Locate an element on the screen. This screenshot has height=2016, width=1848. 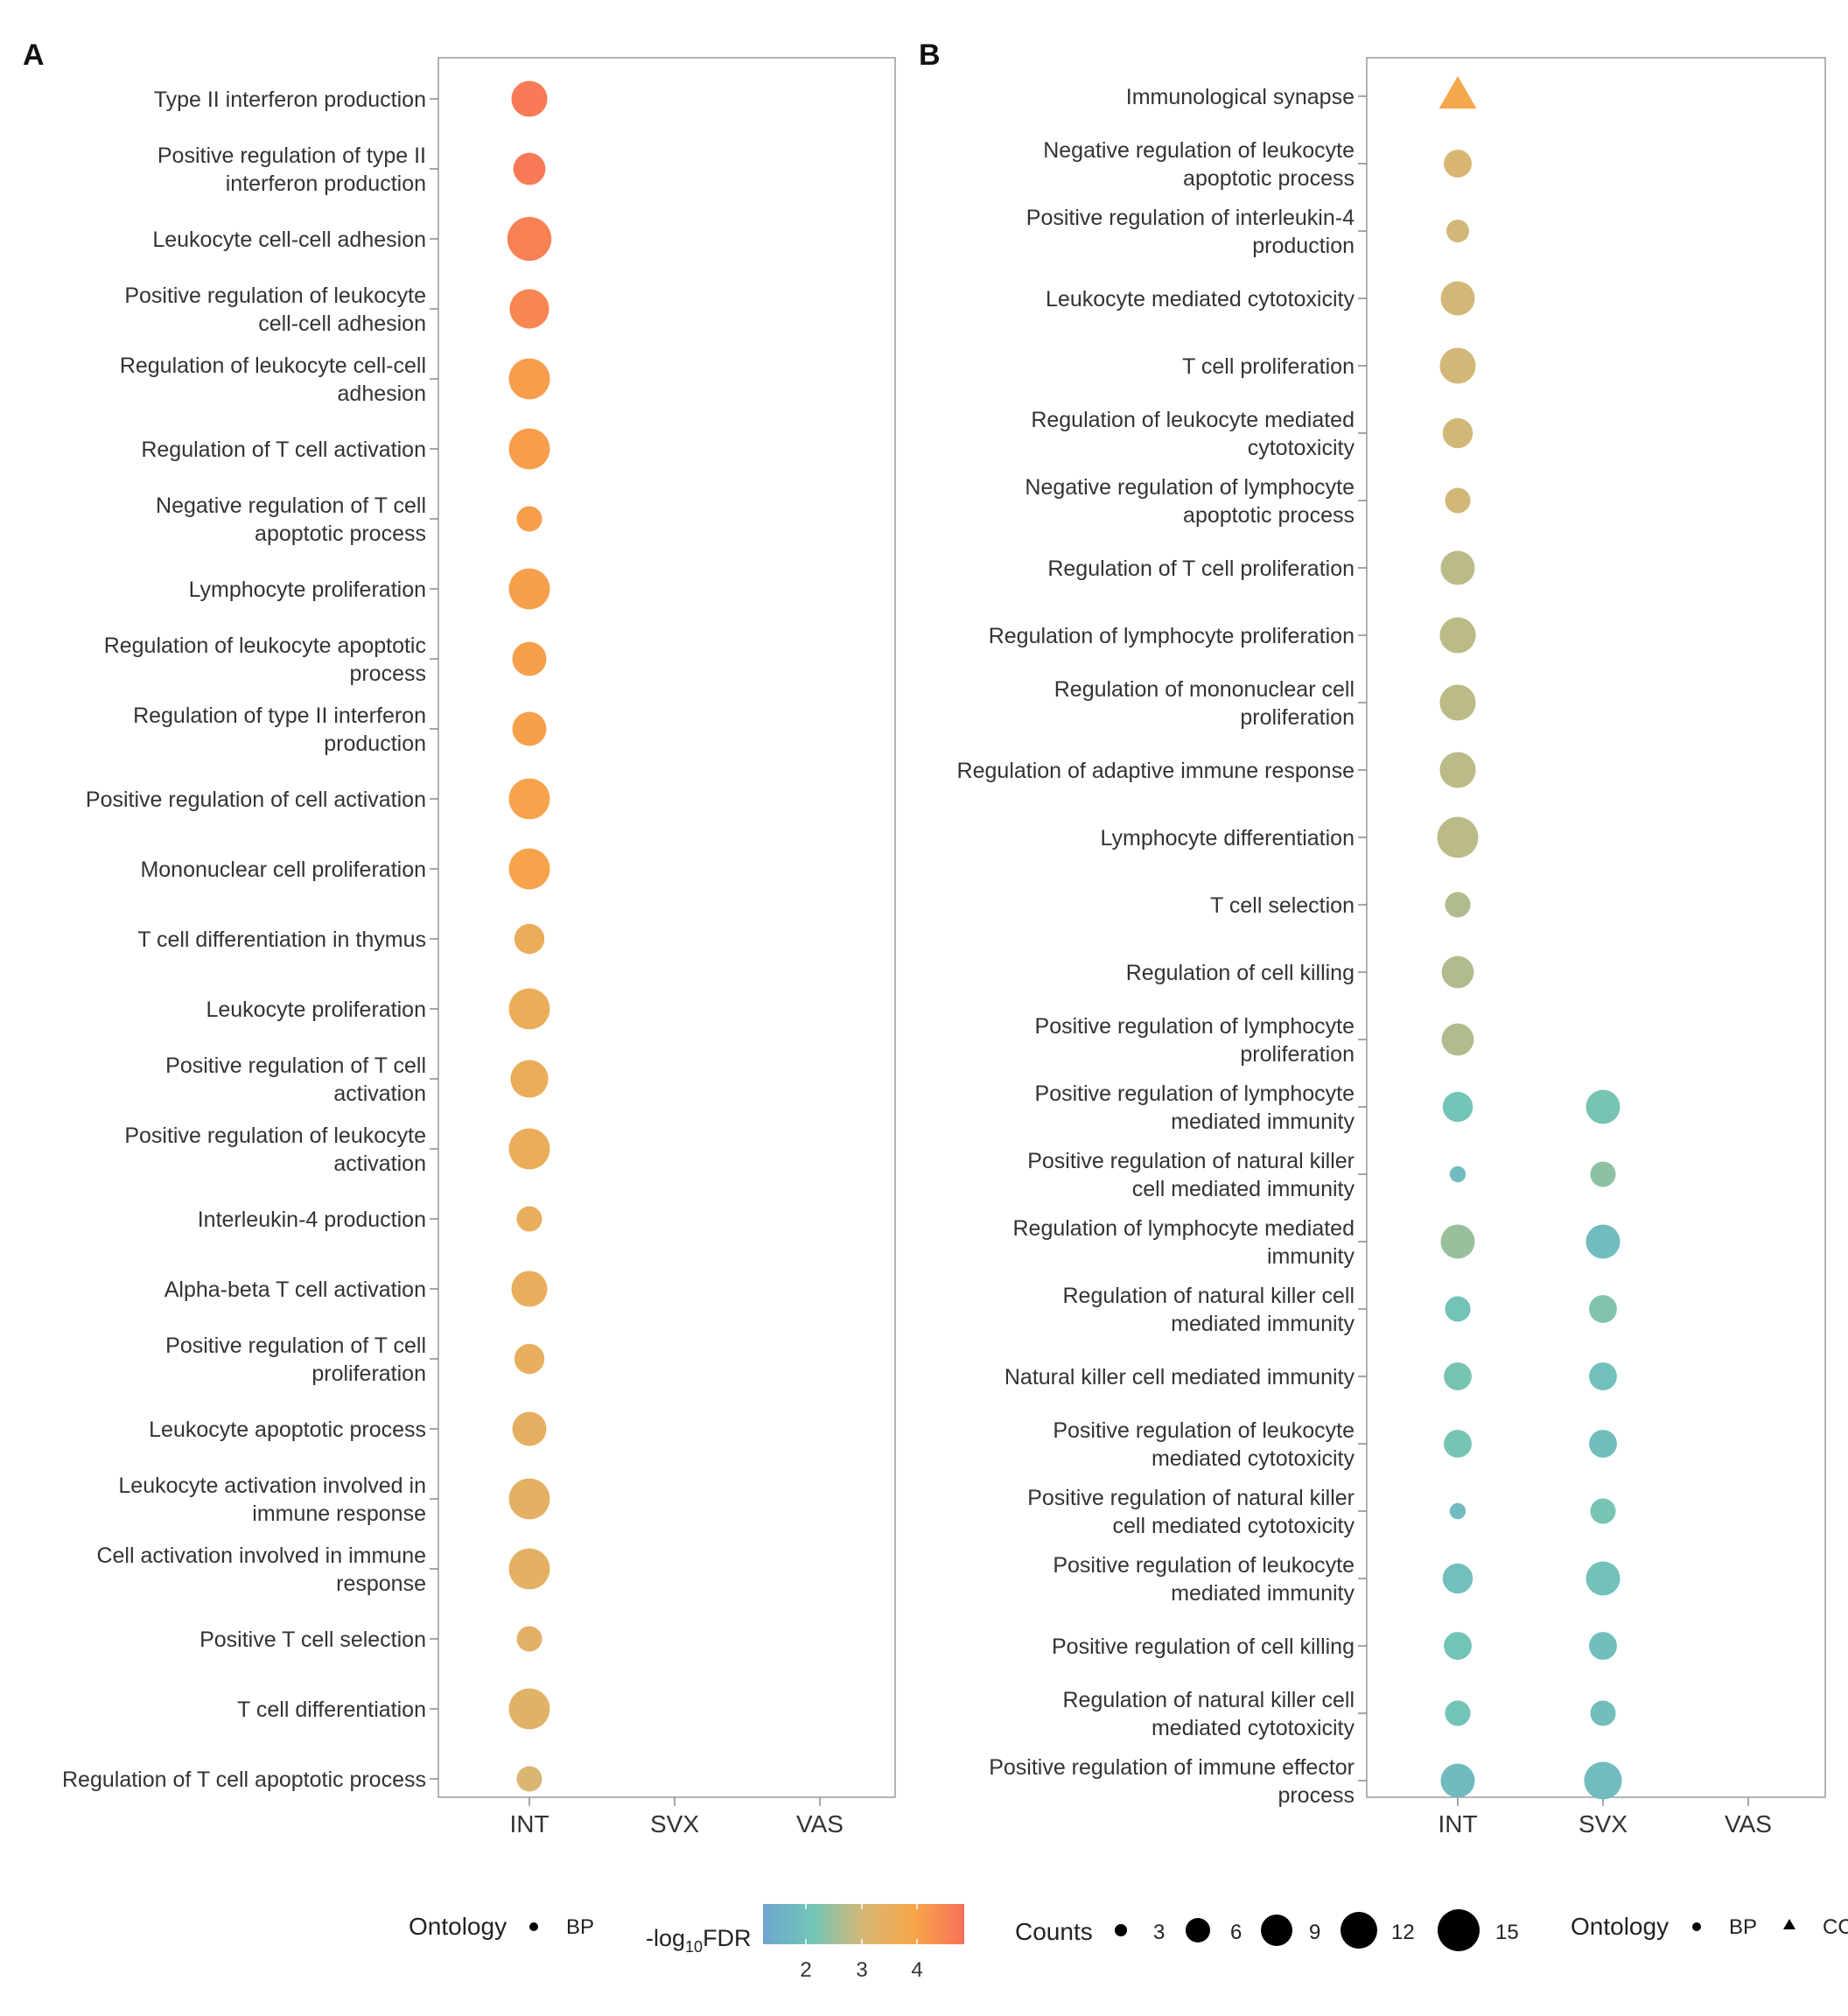
legend-color-label-3: 3 is located at coordinates (861, 1970).